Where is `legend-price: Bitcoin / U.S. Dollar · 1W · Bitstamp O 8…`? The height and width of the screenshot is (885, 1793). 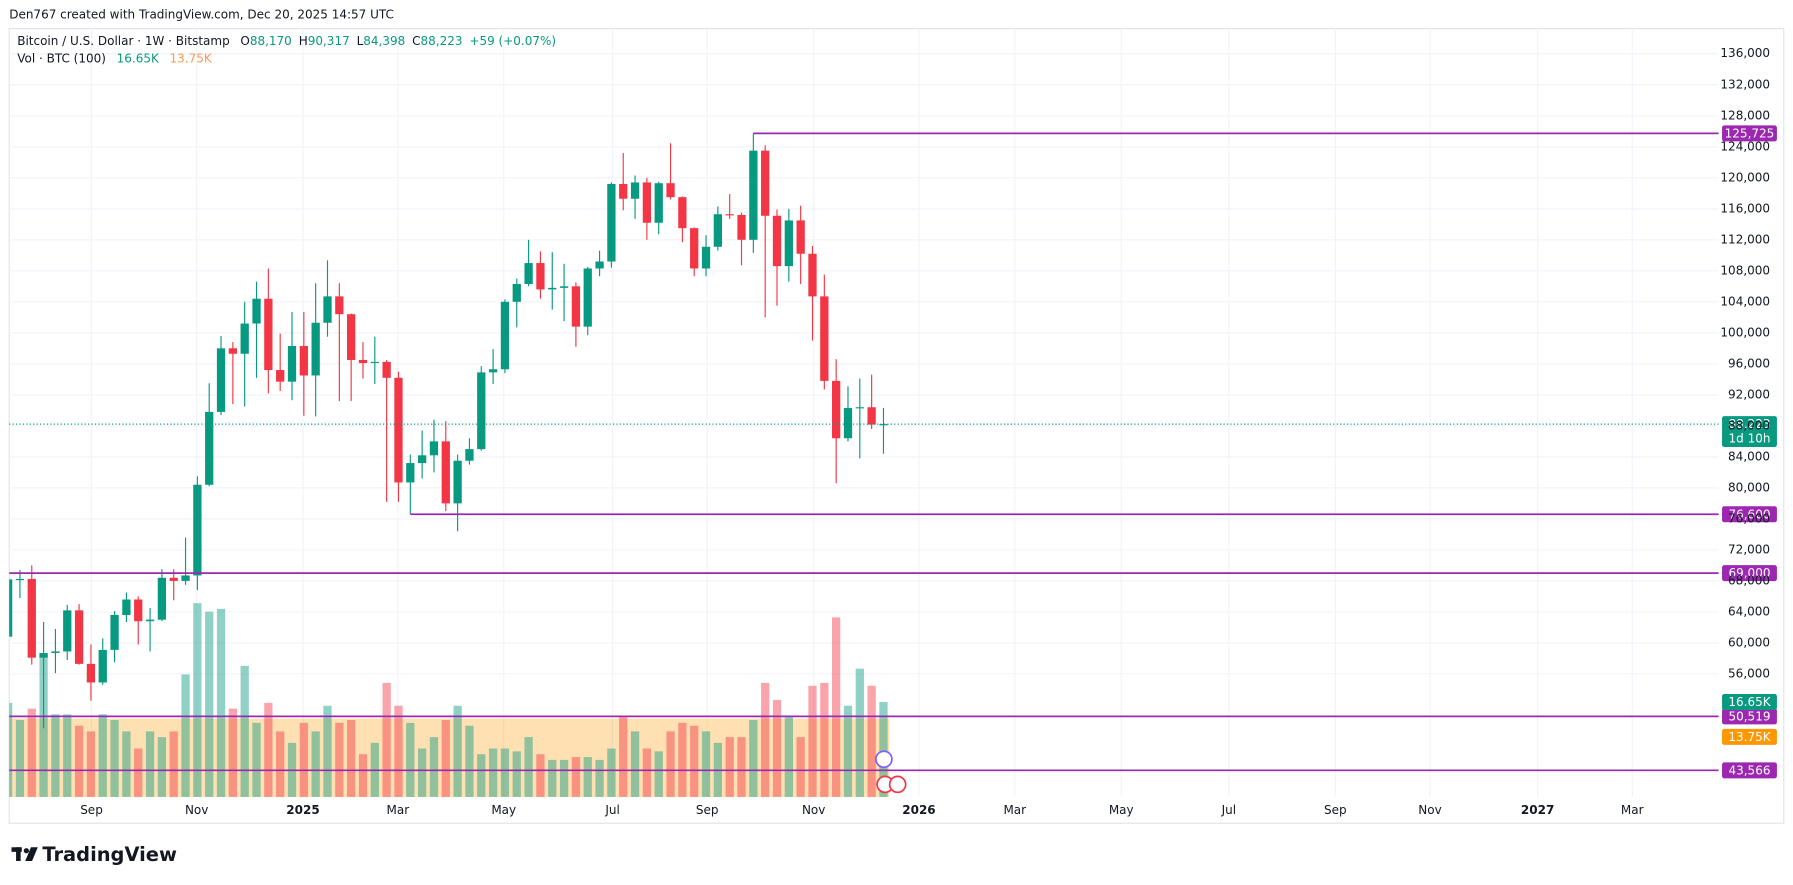
legend-price: Bitcoin / U.S. Dollar · 1W · Bitstamp O 8… is located at coordinates (286, 41).